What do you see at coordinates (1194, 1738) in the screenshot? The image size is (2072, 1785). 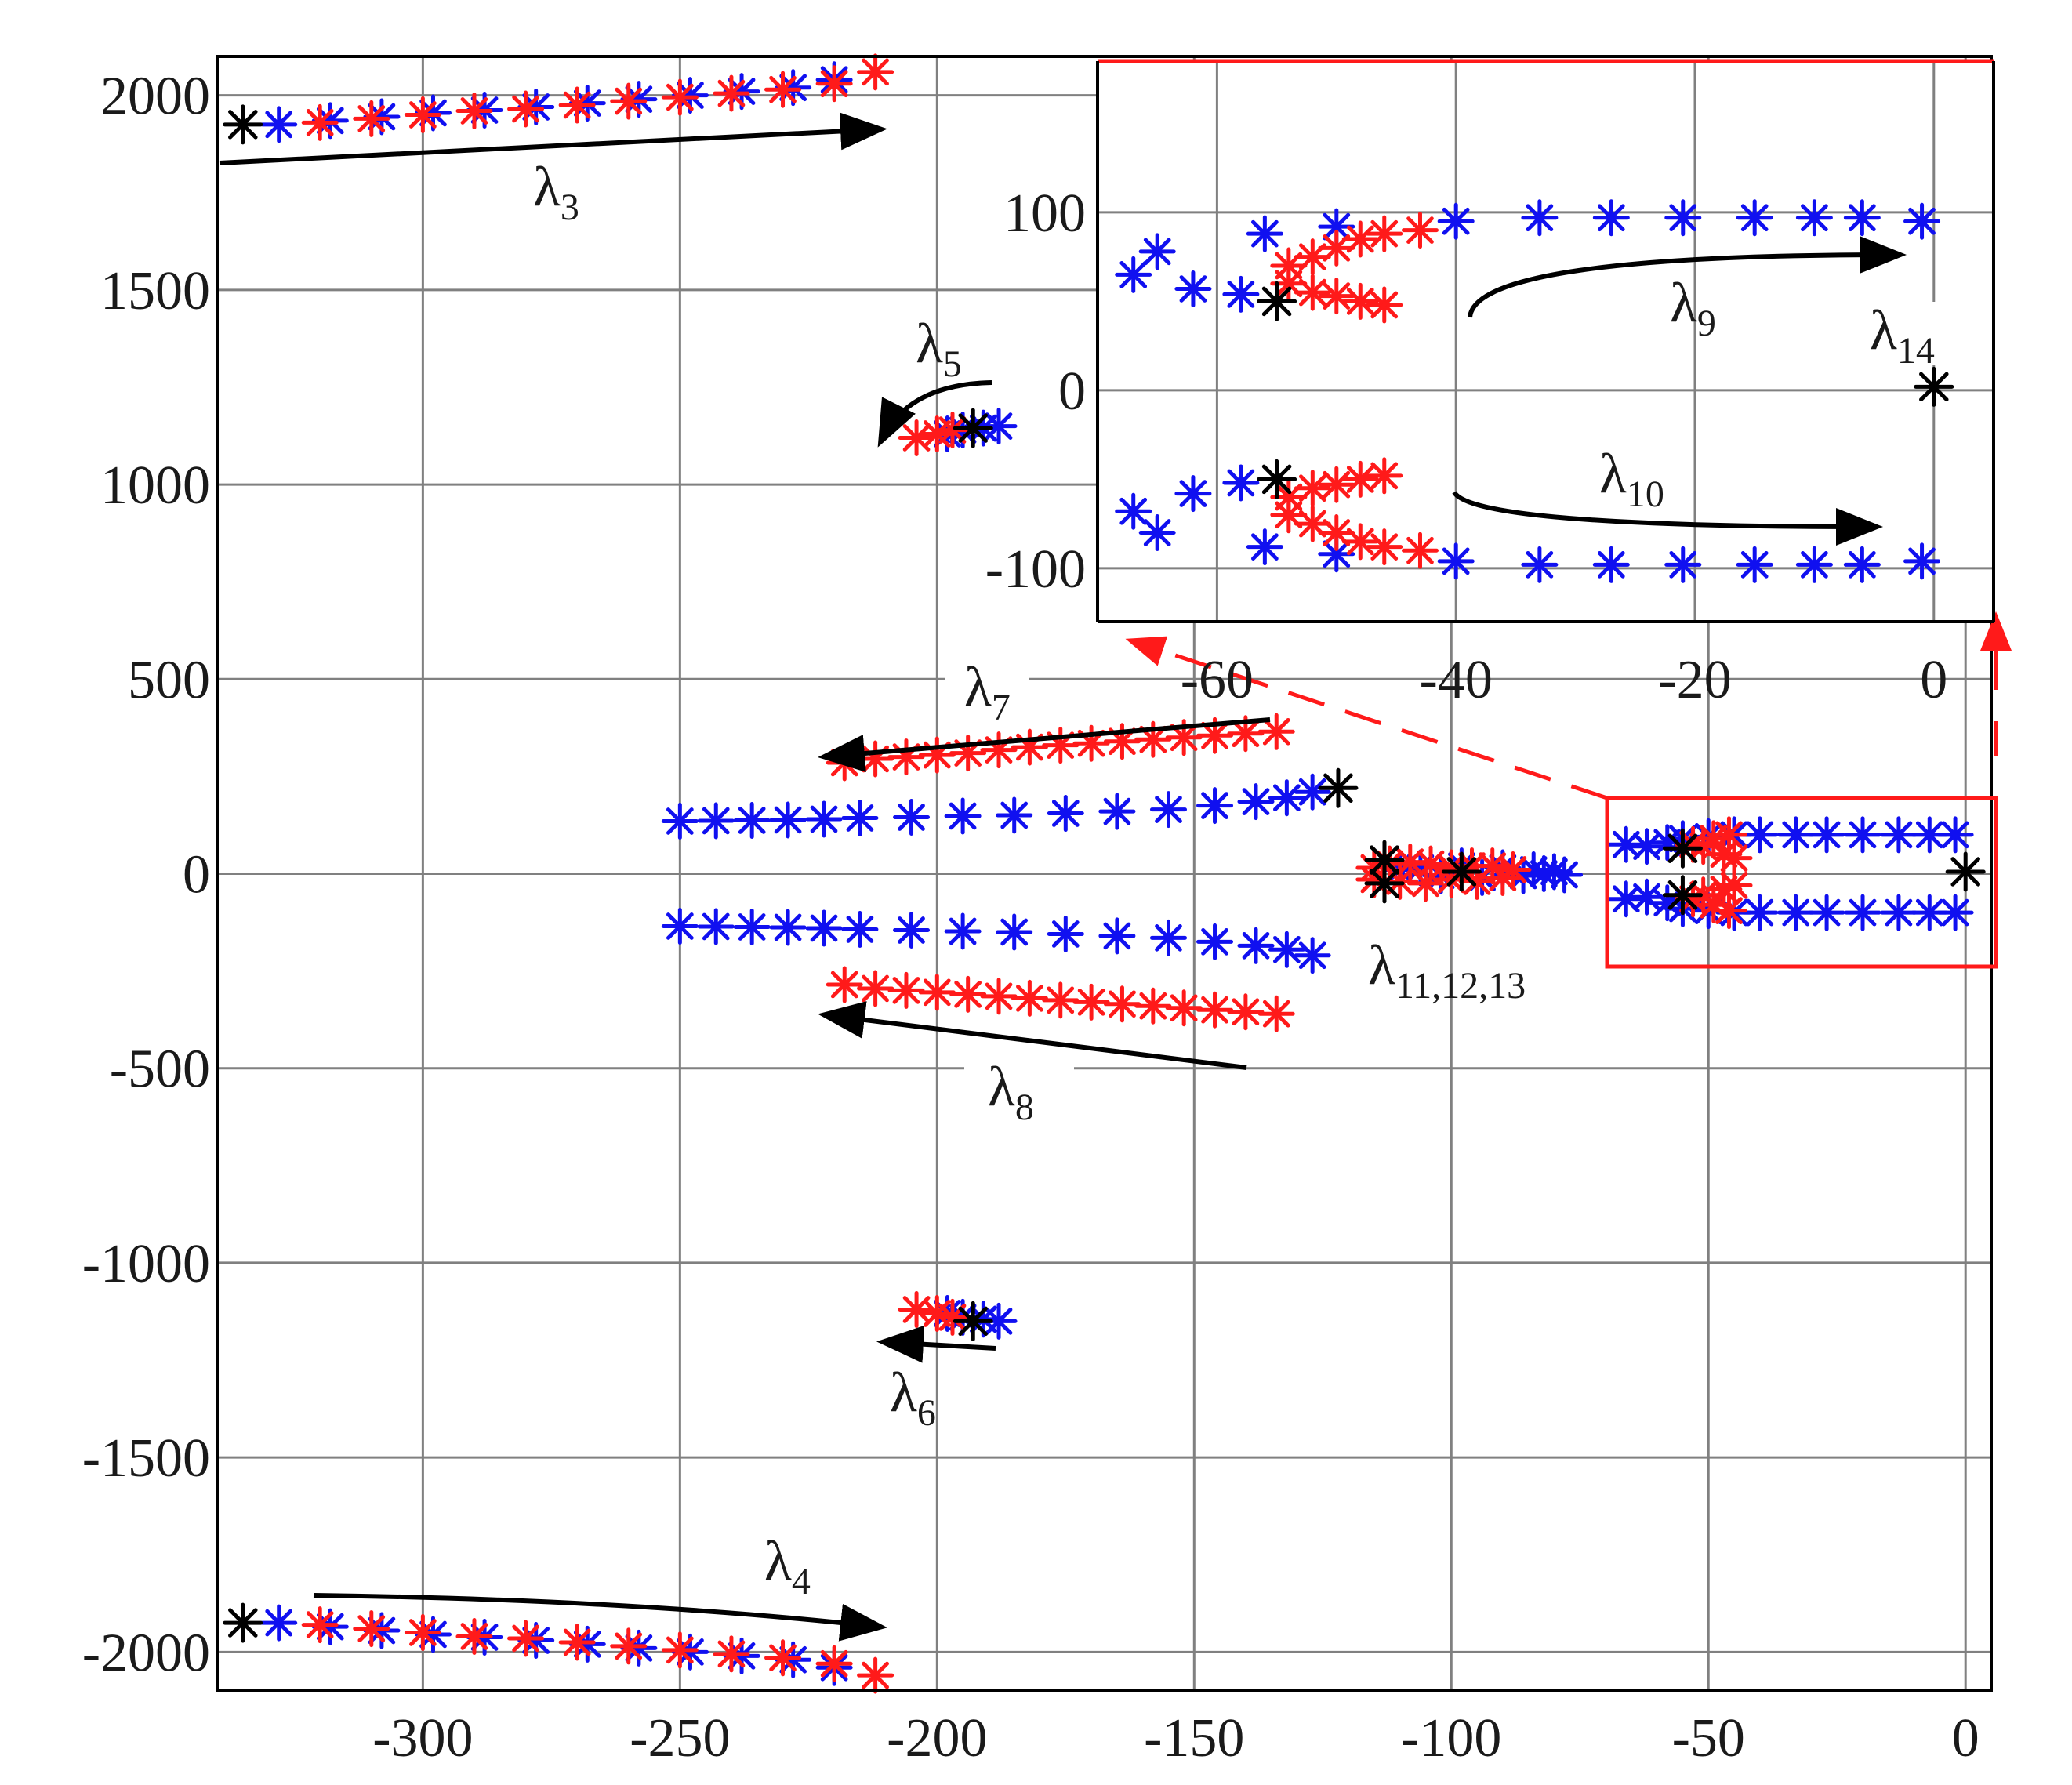 I see `main-xtick-label: -150` at bounding box center [1194, 1738].